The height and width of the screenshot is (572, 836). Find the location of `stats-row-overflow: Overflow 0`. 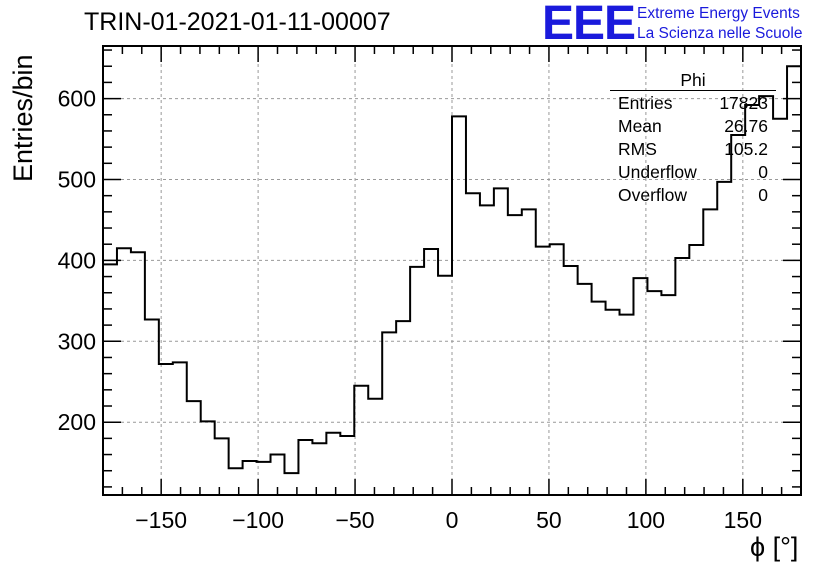

stats-row-overflow: Overflow 0 is located at coordinates (693, 195).